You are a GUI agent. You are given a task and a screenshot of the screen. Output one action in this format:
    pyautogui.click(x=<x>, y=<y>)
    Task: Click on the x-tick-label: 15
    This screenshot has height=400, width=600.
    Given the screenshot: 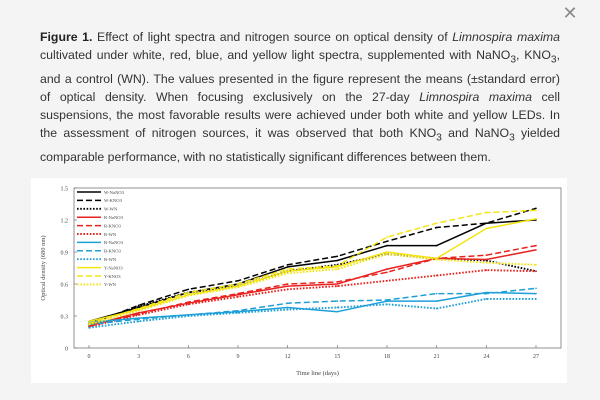 What is the action you would take?
    pyautogui.click(x=337, y=357)
    